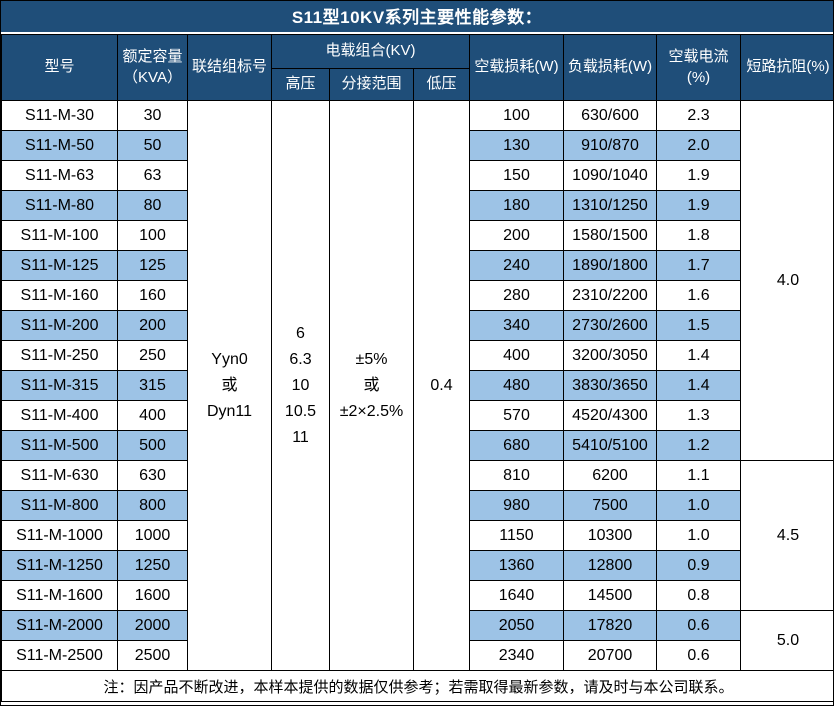  I want to click on capacity-cell: 500, so click(152, 445).